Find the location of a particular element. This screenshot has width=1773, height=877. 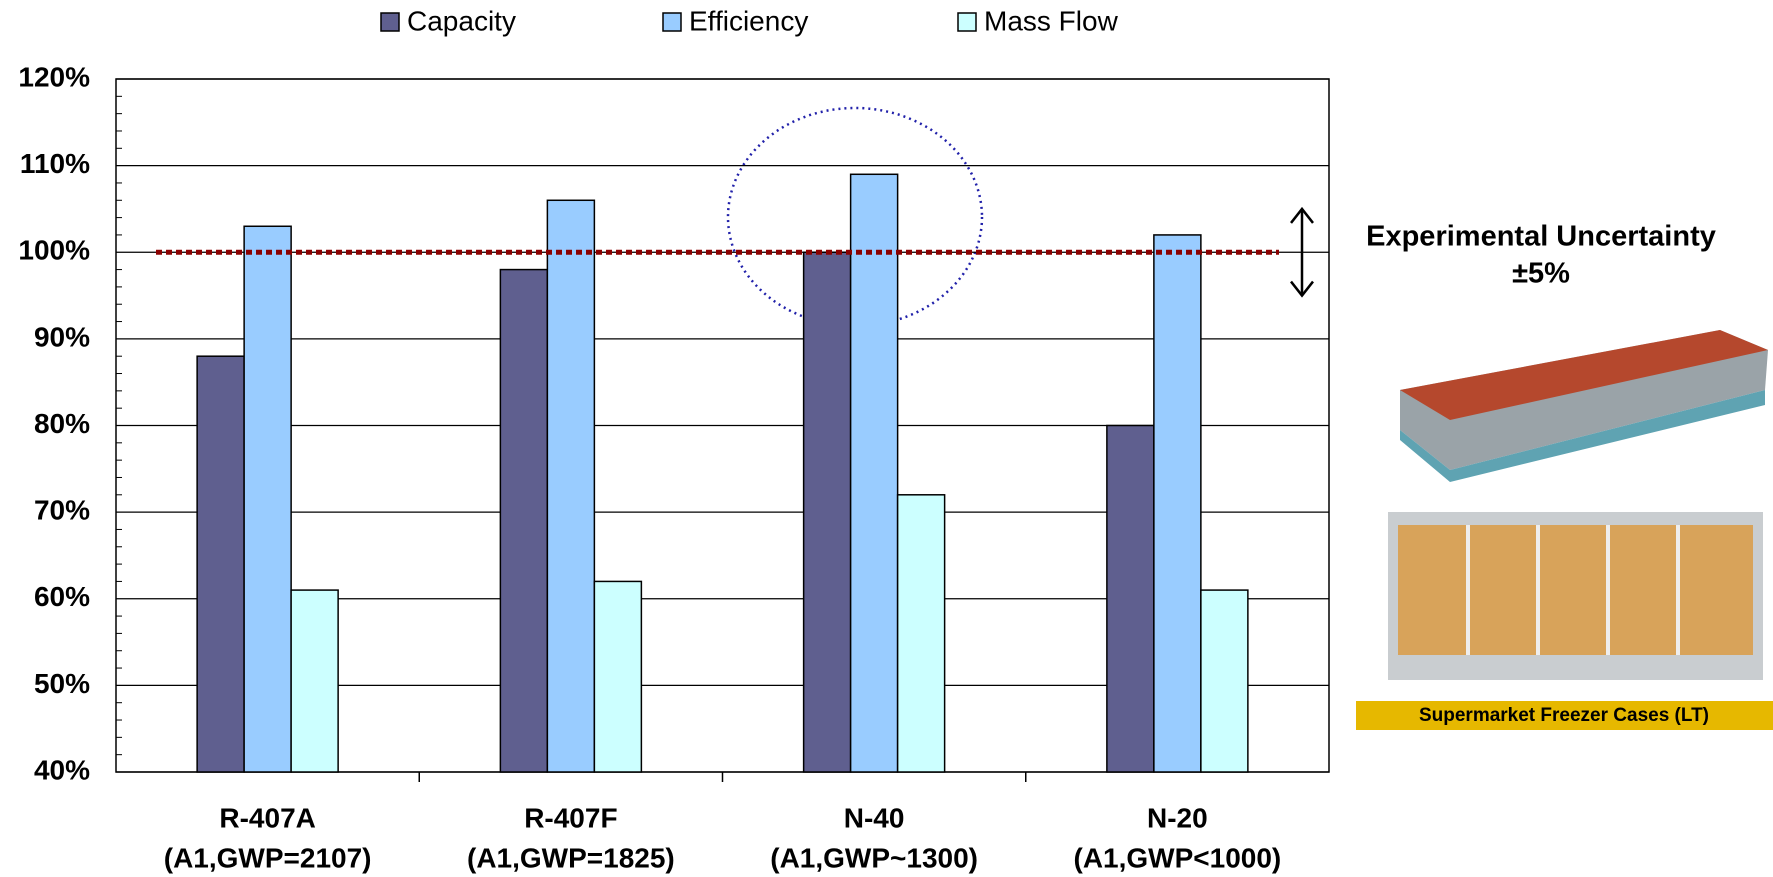

x-tick-label: (A1,GWP<1000) is located at coordinates (1178, 857).